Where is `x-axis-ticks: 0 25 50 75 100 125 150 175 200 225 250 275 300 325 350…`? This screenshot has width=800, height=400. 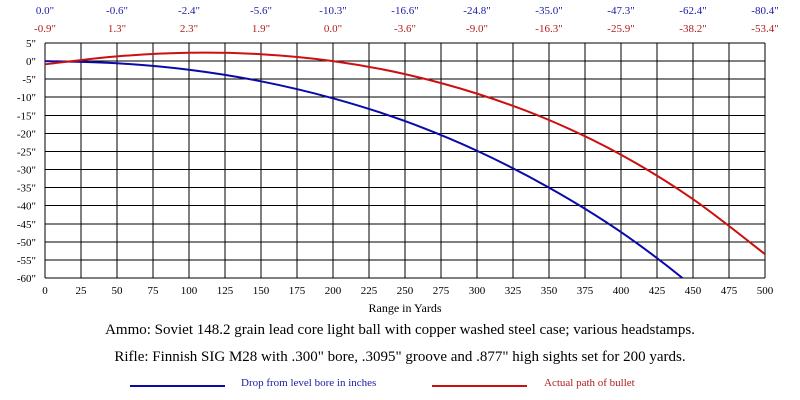
x-axis-ticks: 0 25 50 75 100 125 150 175 200 225 250 275 300 325 350… is located at coordinates (408, 291).